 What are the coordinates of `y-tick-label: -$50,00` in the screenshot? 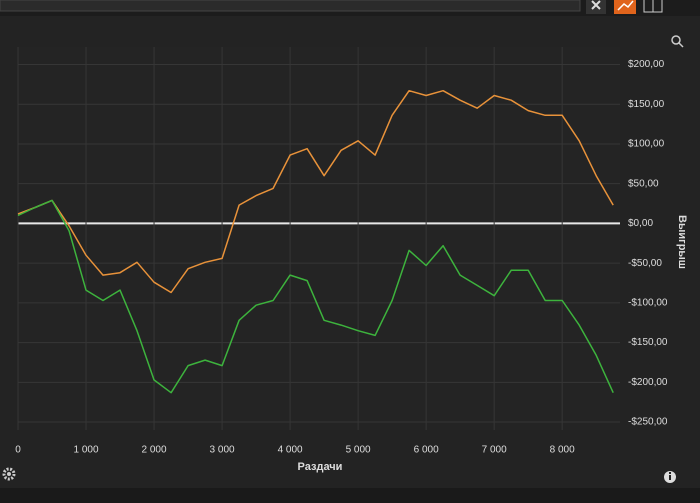 It's located at (645, 263).